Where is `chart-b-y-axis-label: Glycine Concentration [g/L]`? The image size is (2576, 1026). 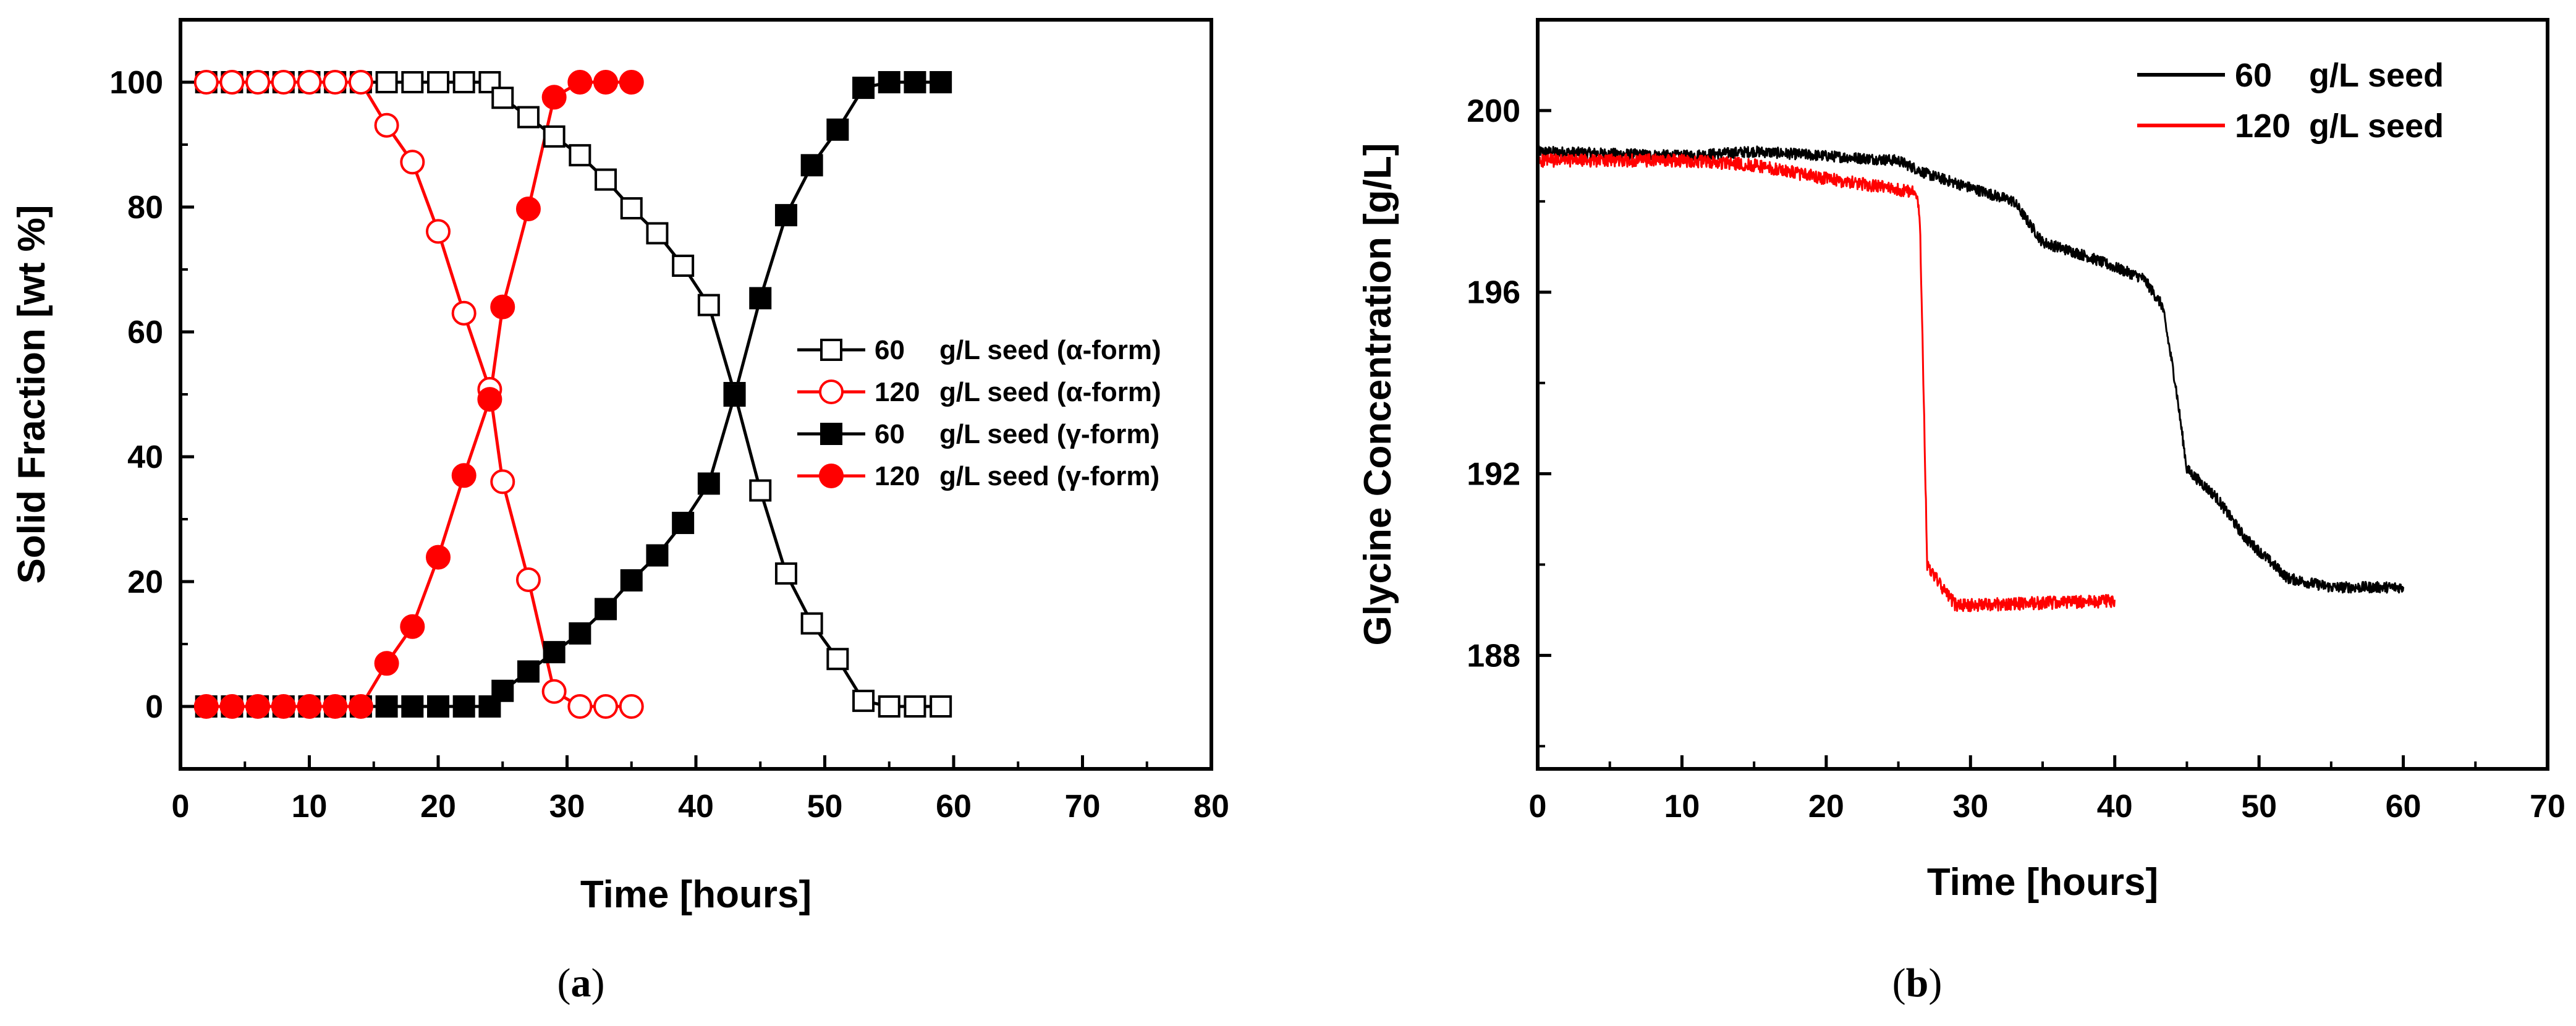 chart-b-y-axis-label: Glycine Concentration [g/L] is located at coordinates (1378, 394).